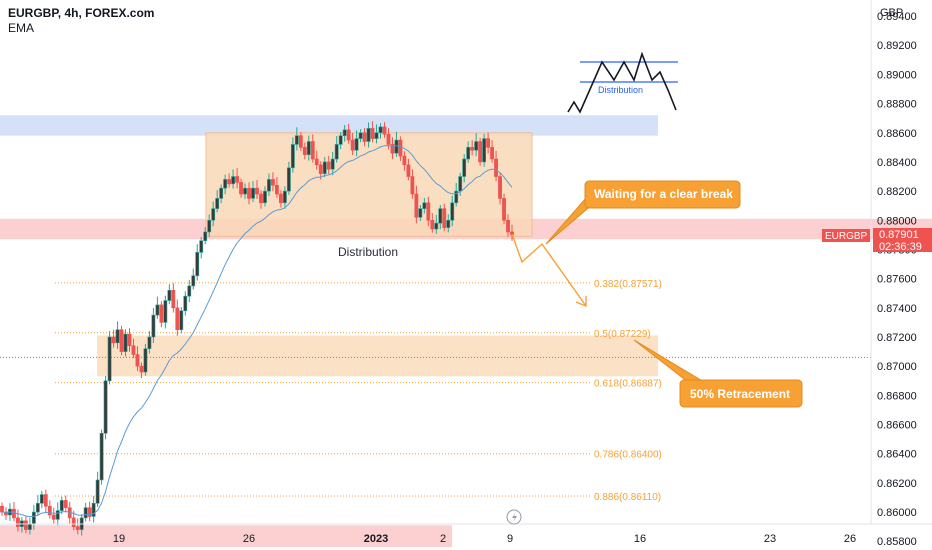 This screenshot has height=550, width=932. I want to click on mini-distribution-label: Distribution, so click(620, 90).